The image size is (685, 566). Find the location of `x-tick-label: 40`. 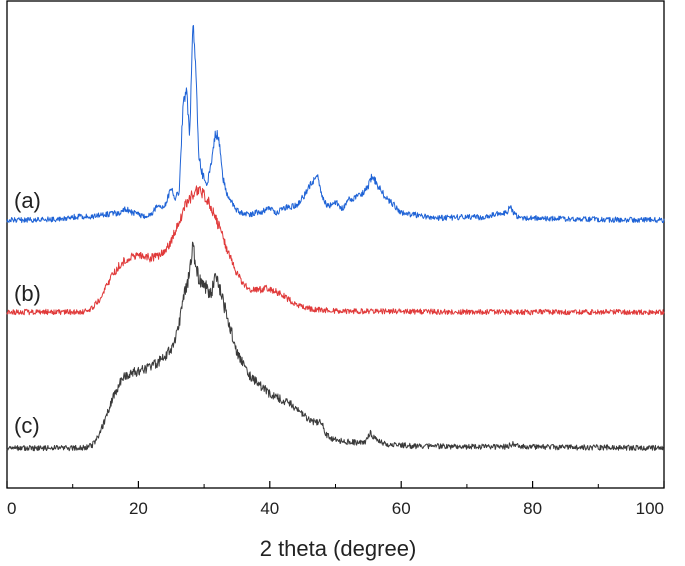

x-tick-label: 40 is located at coordinates (269, 508).